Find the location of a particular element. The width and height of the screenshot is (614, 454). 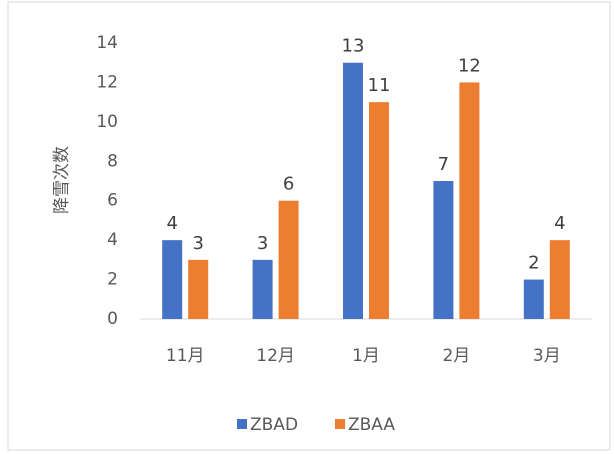

x-tick-label: 1月 is located at coordinates (366, 356).